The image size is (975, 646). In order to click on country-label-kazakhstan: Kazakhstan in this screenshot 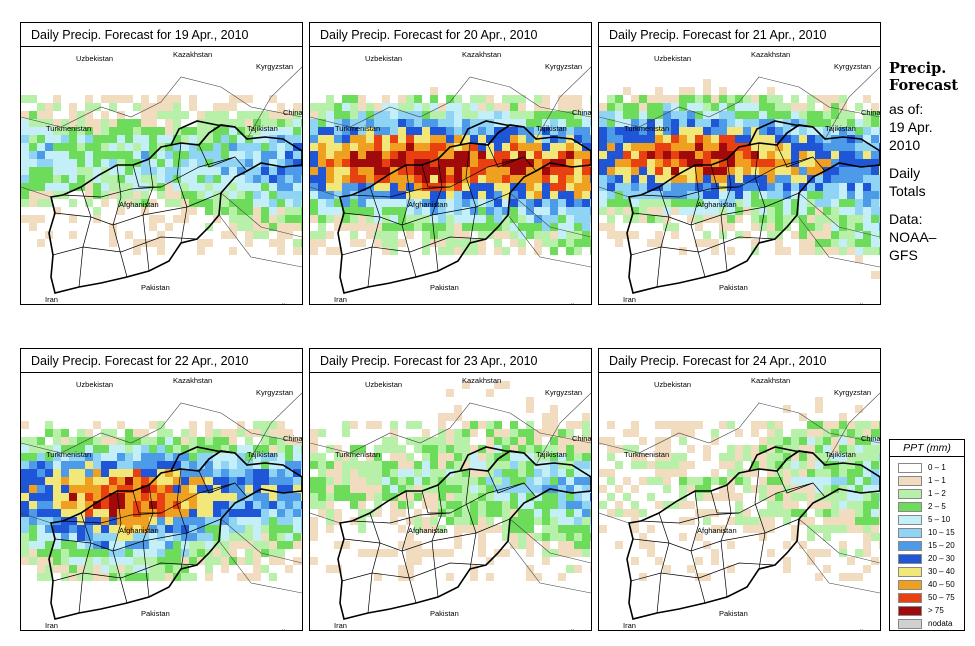, I will do `click(481, 380)`.